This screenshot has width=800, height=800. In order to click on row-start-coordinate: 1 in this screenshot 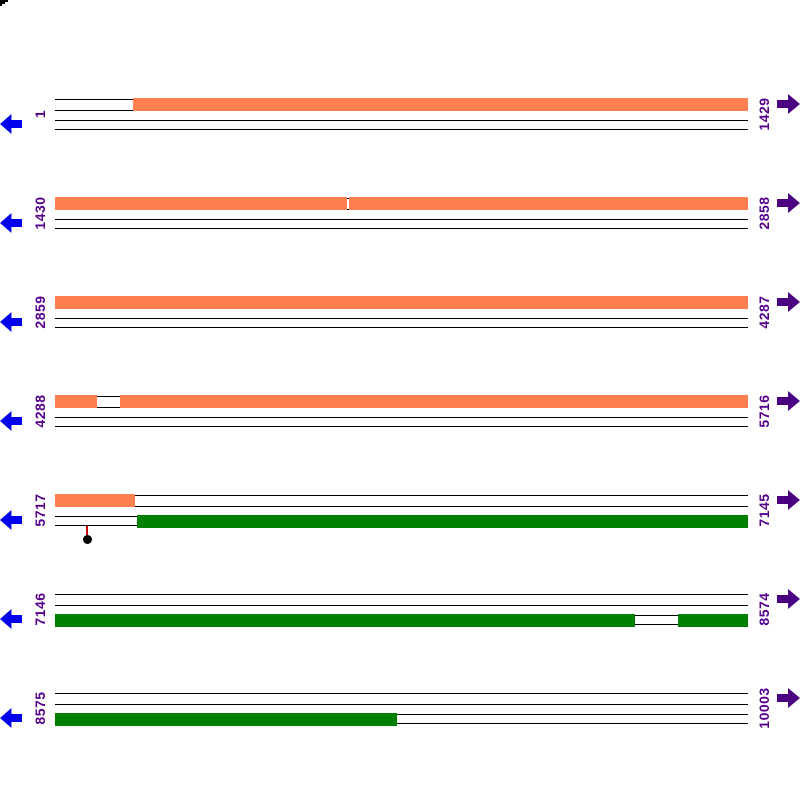, I will do `click(40, 114)`.